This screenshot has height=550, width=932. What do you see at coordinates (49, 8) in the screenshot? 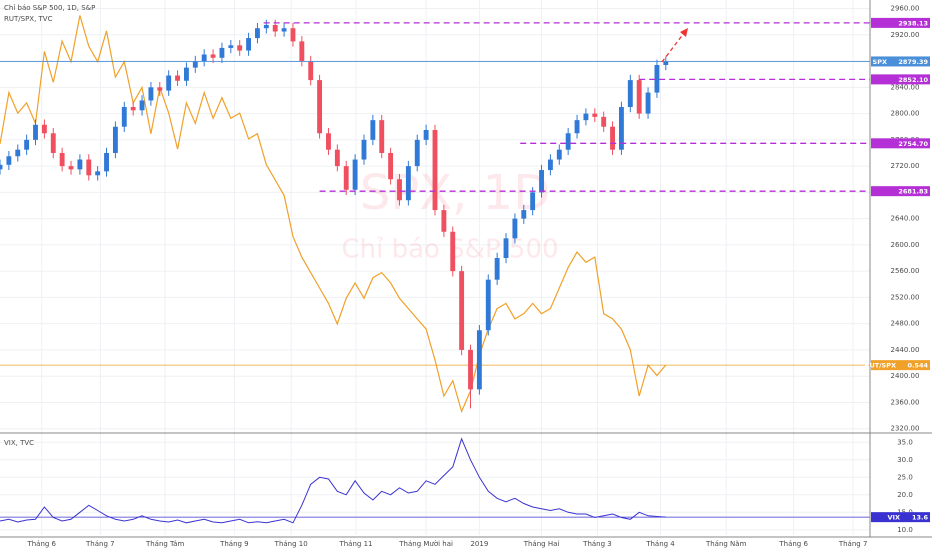
I see `main-title: Chỉ báo S&P 500, 1D, S&P` at bounding box center [49, 8].